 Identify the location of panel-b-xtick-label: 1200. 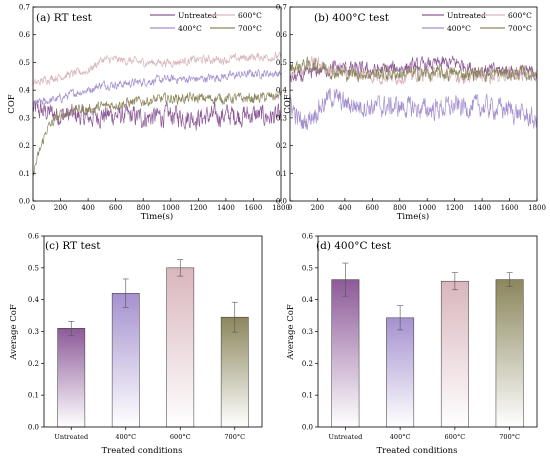
(455, 208).